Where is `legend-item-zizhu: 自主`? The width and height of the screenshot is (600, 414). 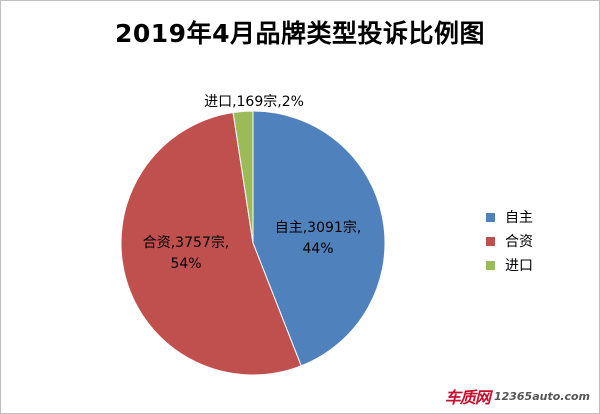
legend-item-zizhu: 自主 is located at coordinates (509, 217).